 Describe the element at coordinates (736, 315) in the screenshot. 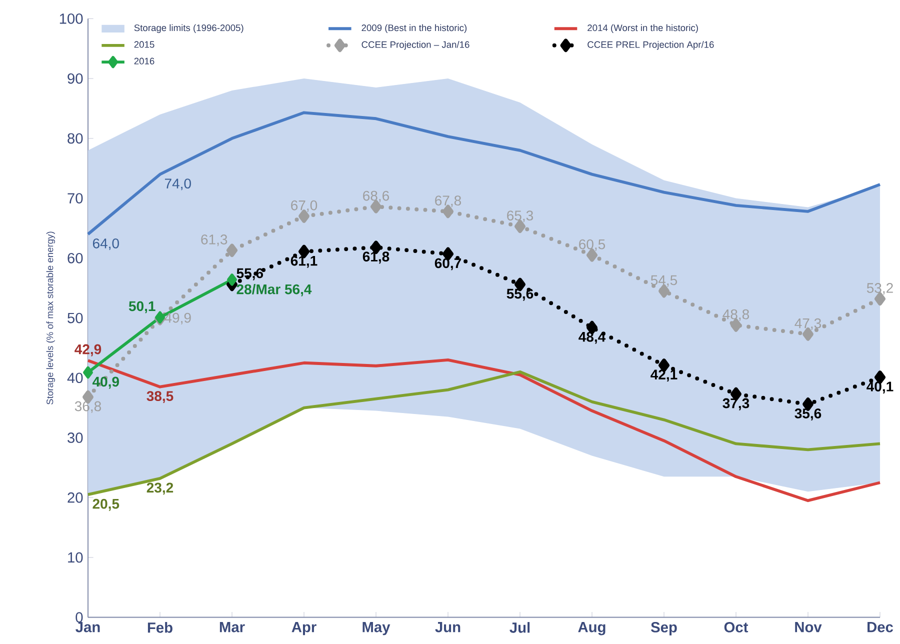

I see `data-label: 48,8` at that location.